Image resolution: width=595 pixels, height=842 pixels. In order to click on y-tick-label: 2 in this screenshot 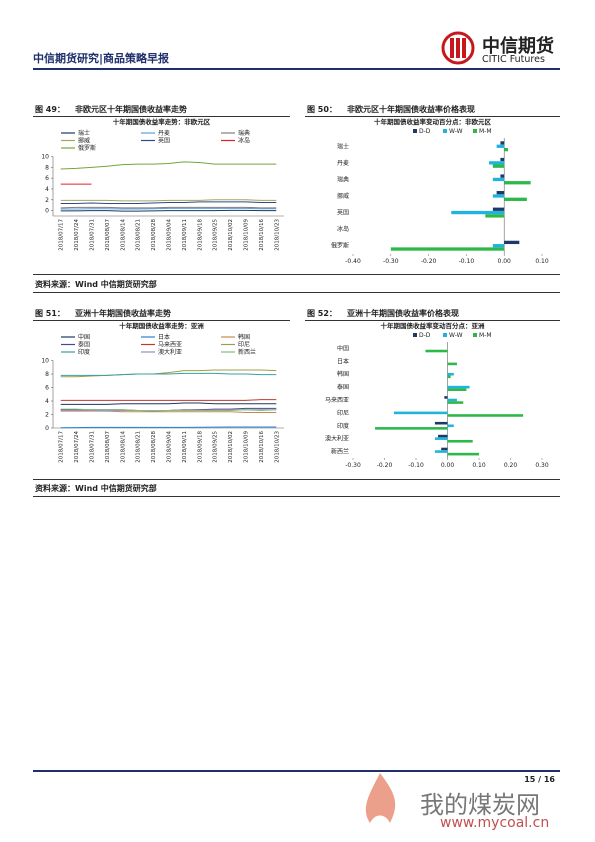, I will do `click(47, 415)`.